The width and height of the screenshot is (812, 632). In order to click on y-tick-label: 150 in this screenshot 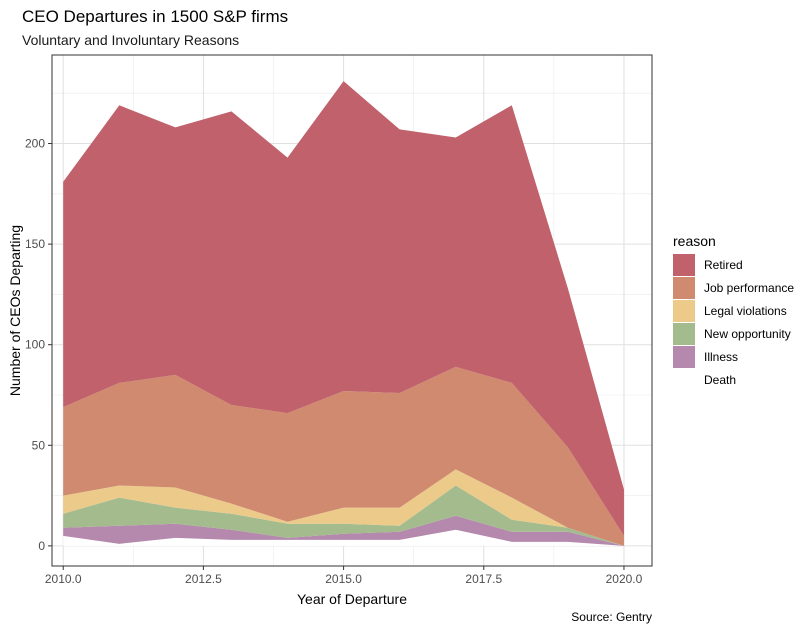, I will do `click(35, 244)`.